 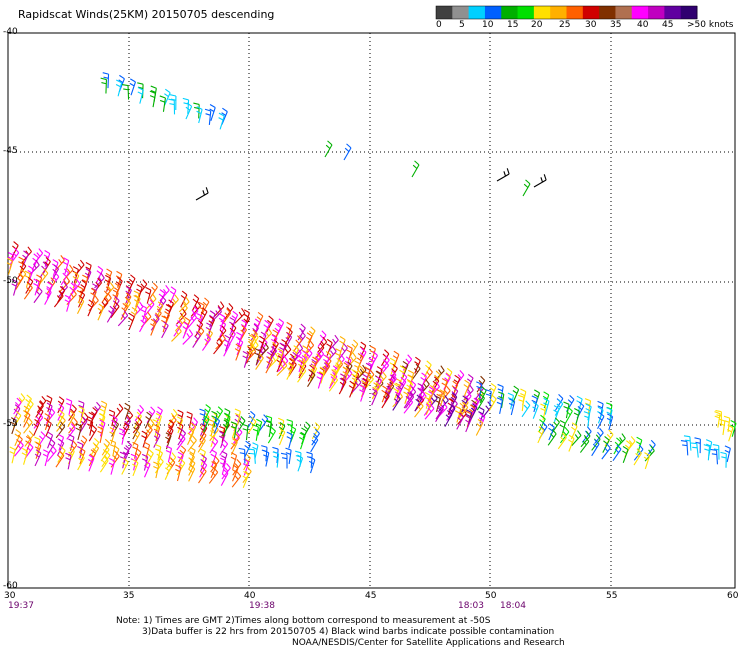 What do you see at coordinates (491, 596) in the screenshot?
I see `x-tick-label: 50` at bounding box center [491, 596].